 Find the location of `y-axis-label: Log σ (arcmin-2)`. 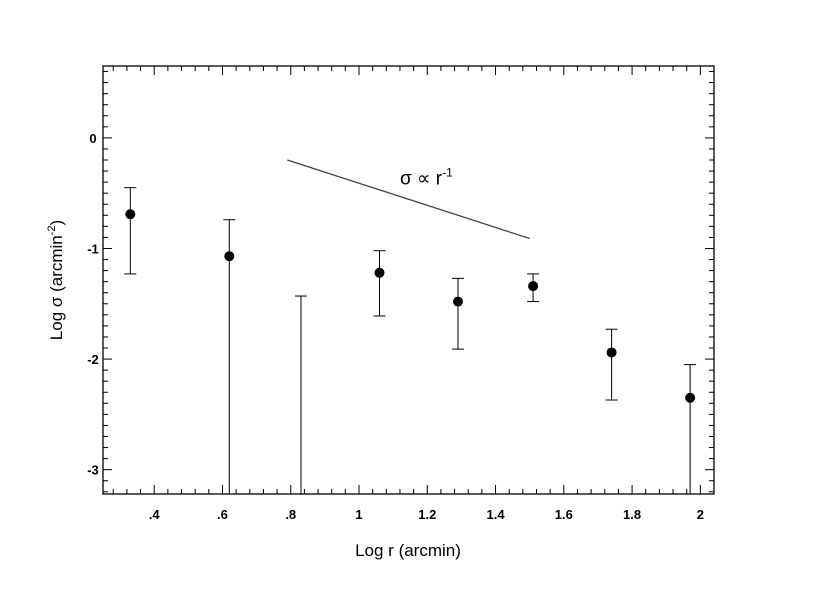

y-axis-label: Log σ (arcmin-2) is located at coordinates (56, 280).